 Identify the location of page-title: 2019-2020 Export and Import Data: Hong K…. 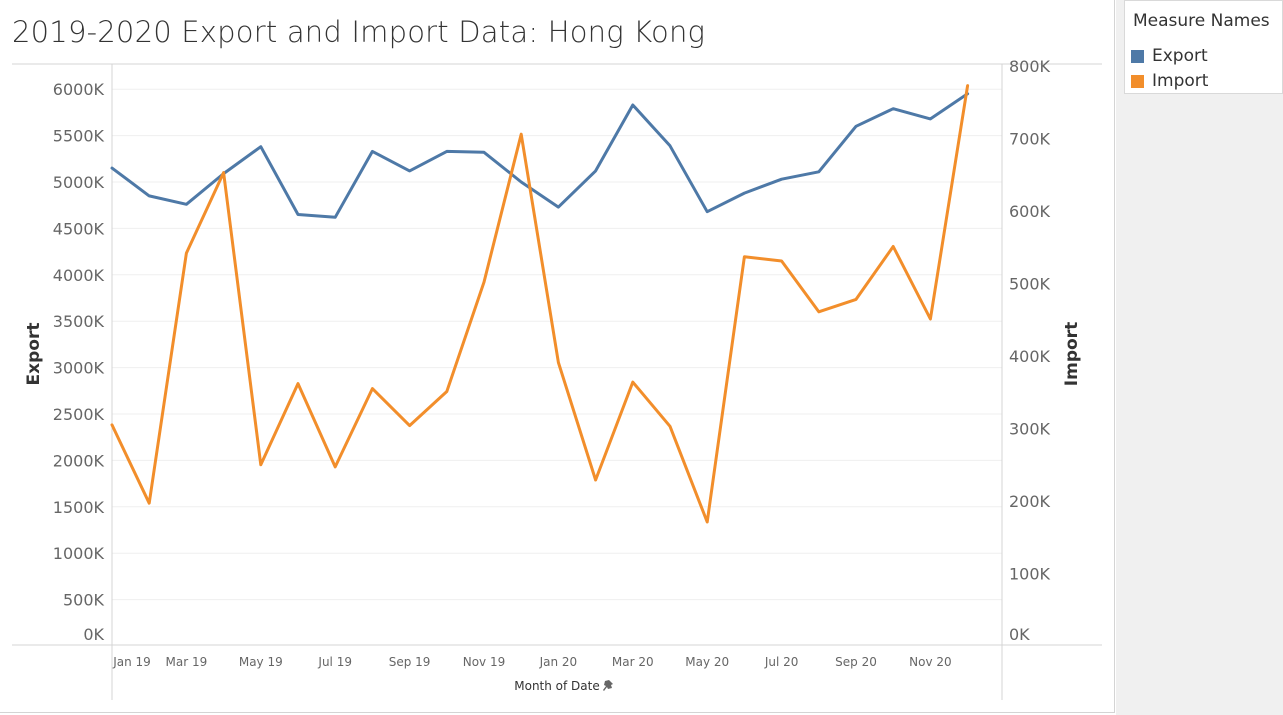
(359, 32).